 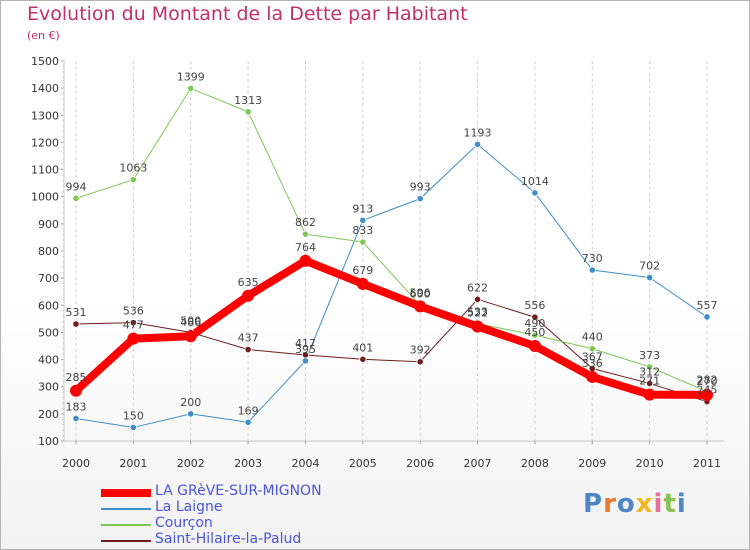 I want to click on data-label: 150, so click(x=133, y=415).